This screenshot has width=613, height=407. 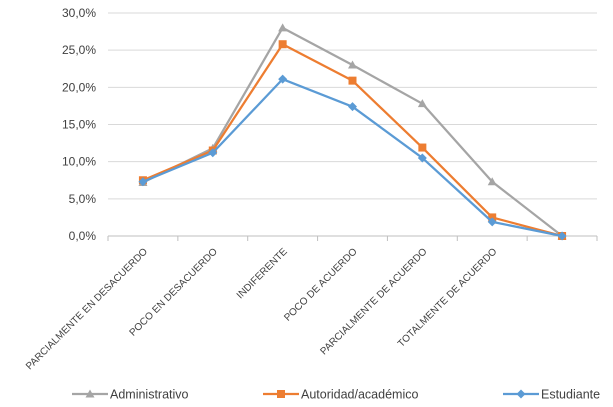 I want to click on legend-label: Autoridad/académico, so click(x=359, y=395).